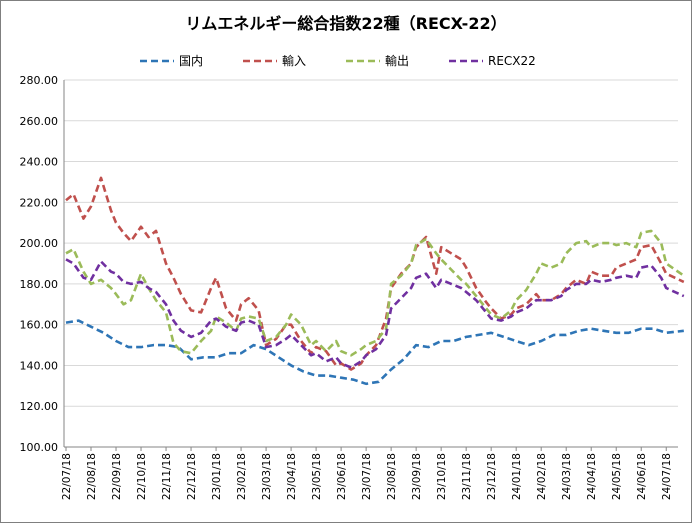 The height and width of the screenshot is (524, 693). What do you see at coordinates (167, 476) in the screenshot?
I see `x-tick-label: 22/11/18` at bounding box center [167, 476].